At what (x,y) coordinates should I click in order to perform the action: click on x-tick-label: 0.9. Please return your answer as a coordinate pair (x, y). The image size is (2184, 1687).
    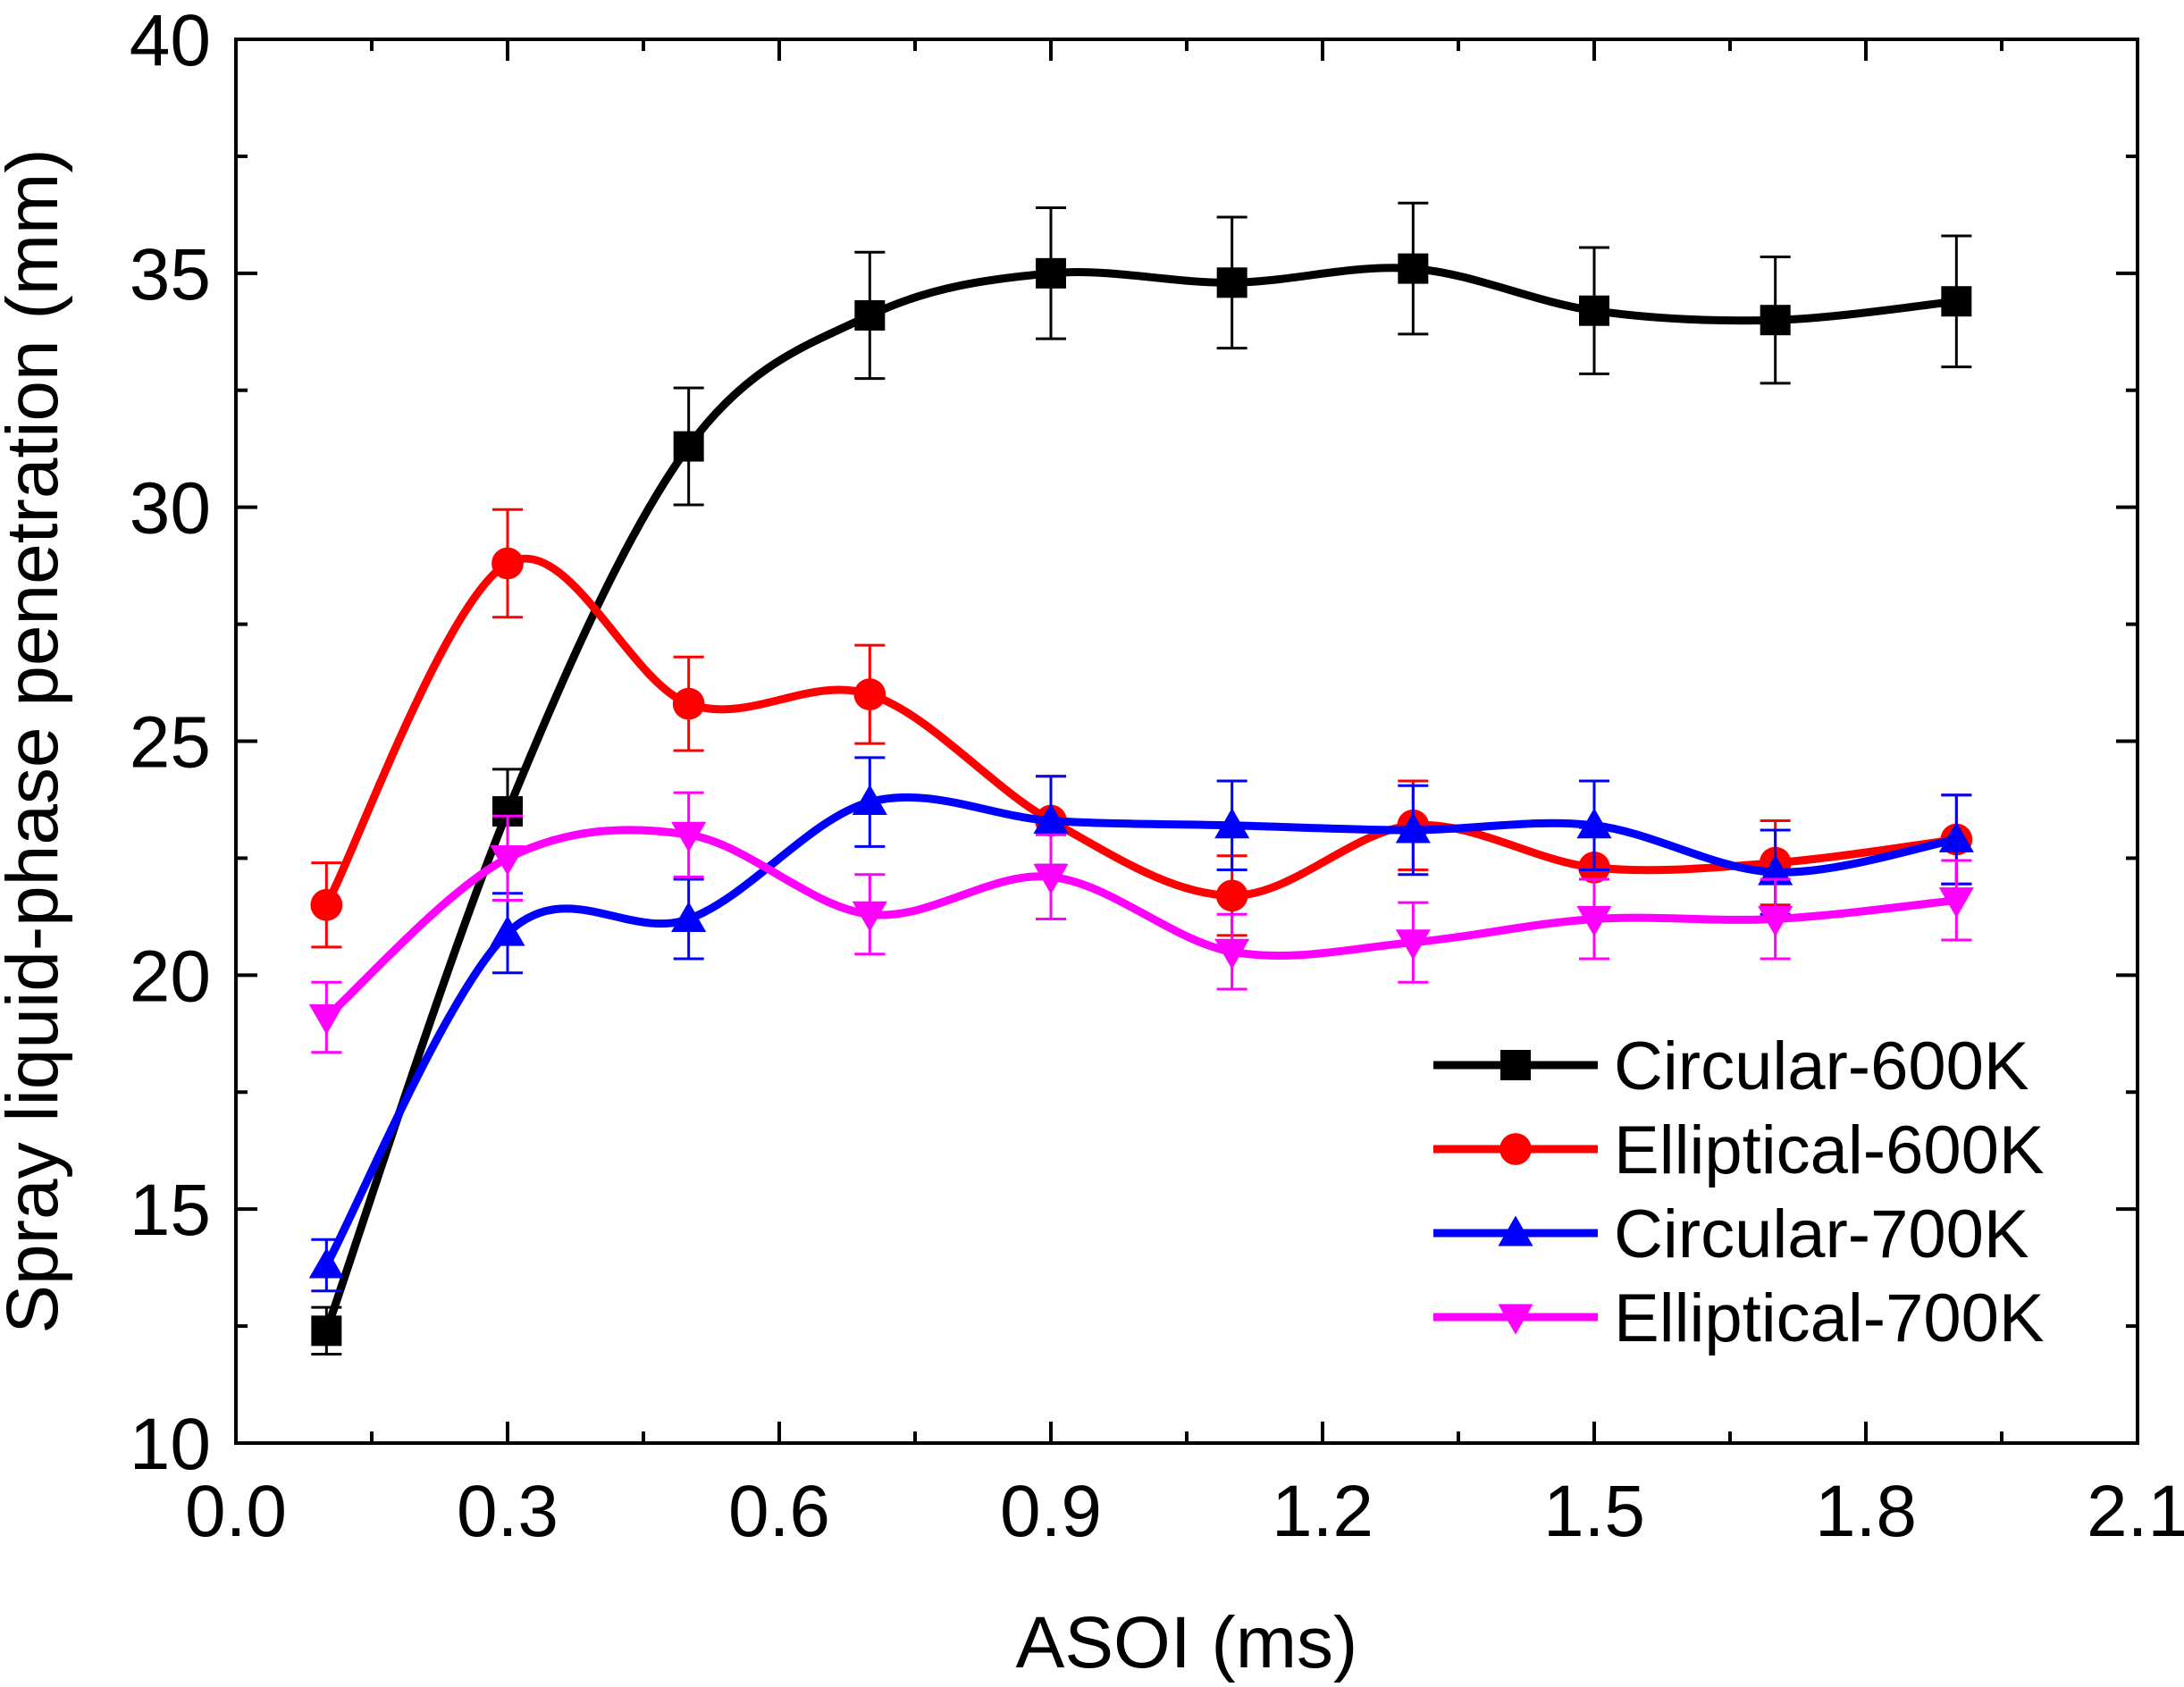
    Looking at the image, I should click on (1051, 1512).